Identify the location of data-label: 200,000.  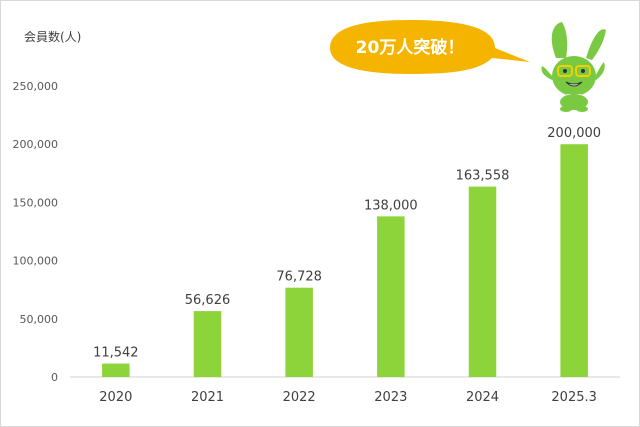
(574, 133).